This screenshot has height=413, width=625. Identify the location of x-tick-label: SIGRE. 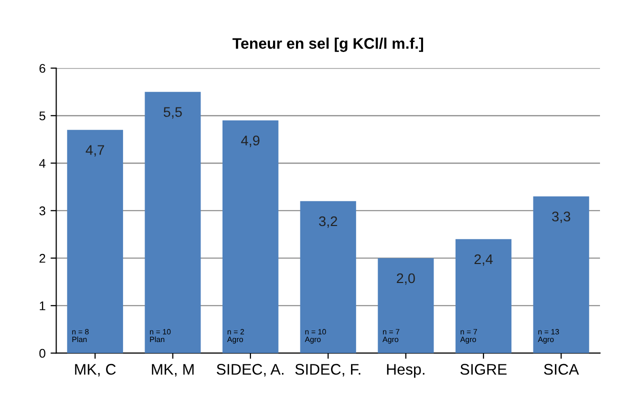
(483, 369).